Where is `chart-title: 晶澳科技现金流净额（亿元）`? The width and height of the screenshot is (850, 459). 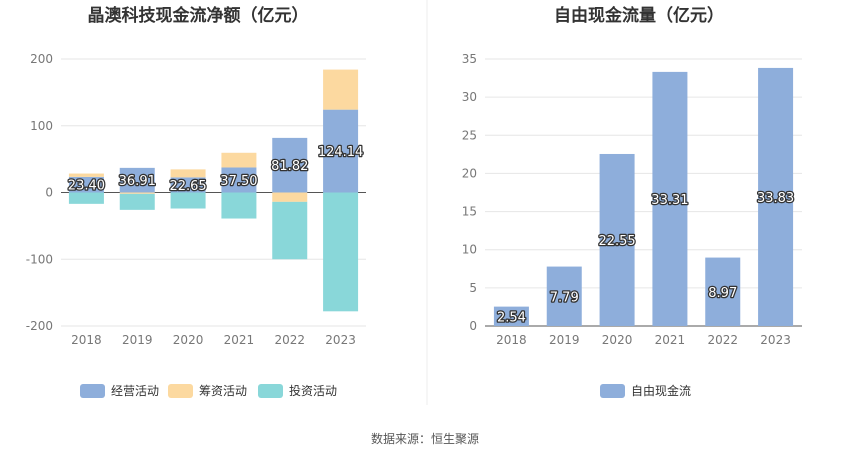 chart-title: 晶澳科技现金流净额（亿元） is located at coordinates (198, 15).